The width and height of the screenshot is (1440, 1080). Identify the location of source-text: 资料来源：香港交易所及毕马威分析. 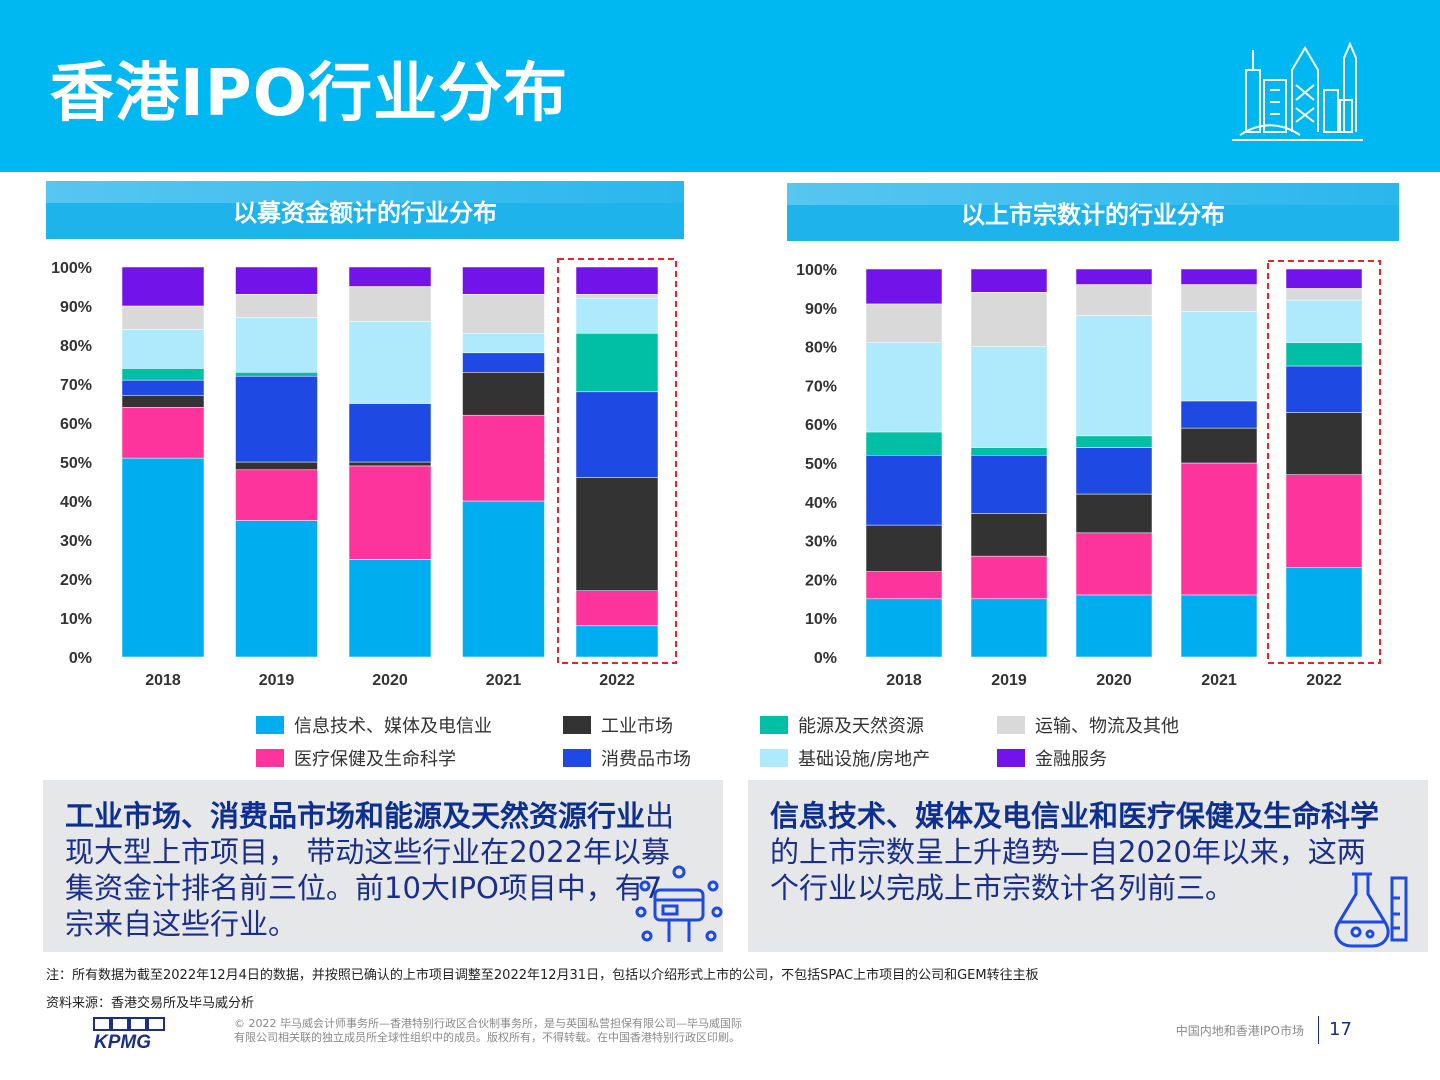
(150, 1003).